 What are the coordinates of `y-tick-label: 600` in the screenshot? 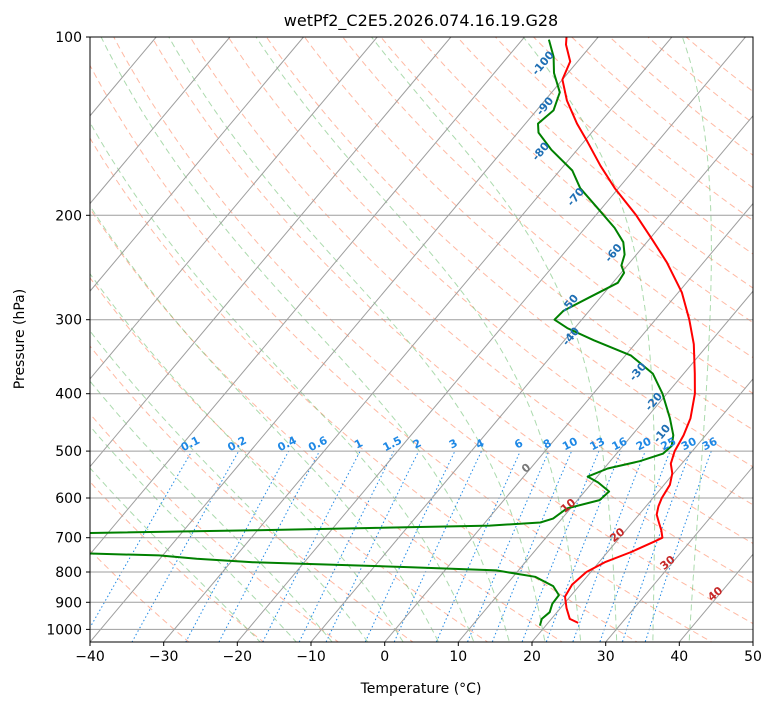 It's located at (68, 499).